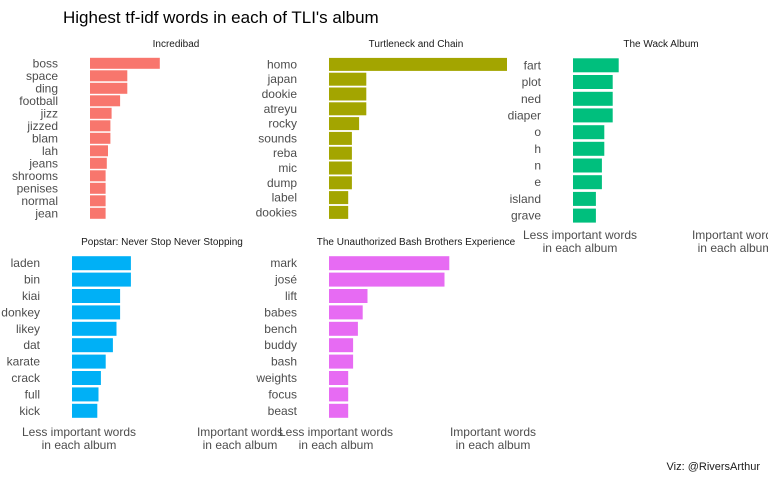 The height and width of the screenshot is (480, 768). I want to click on category-tick-label: laden, so click(25, 263).